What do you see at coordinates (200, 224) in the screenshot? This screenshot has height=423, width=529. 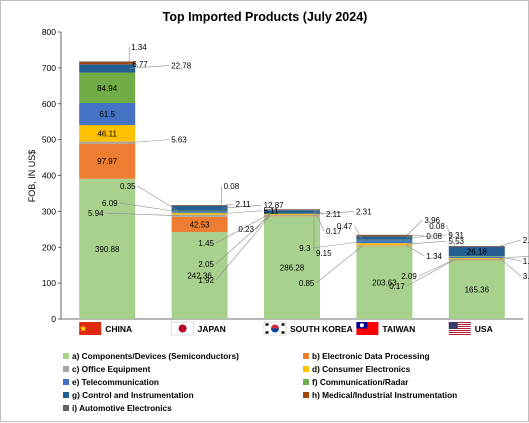 I see `data-label: 42.53` at bounding box center [200, 224].